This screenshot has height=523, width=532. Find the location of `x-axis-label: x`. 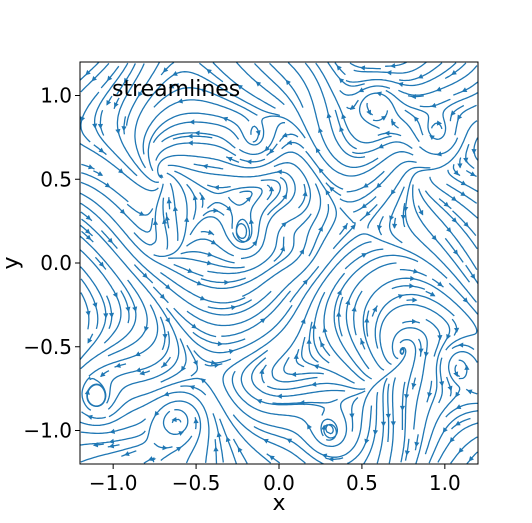

x-axis-label: x is located at coordinates (278, 503).